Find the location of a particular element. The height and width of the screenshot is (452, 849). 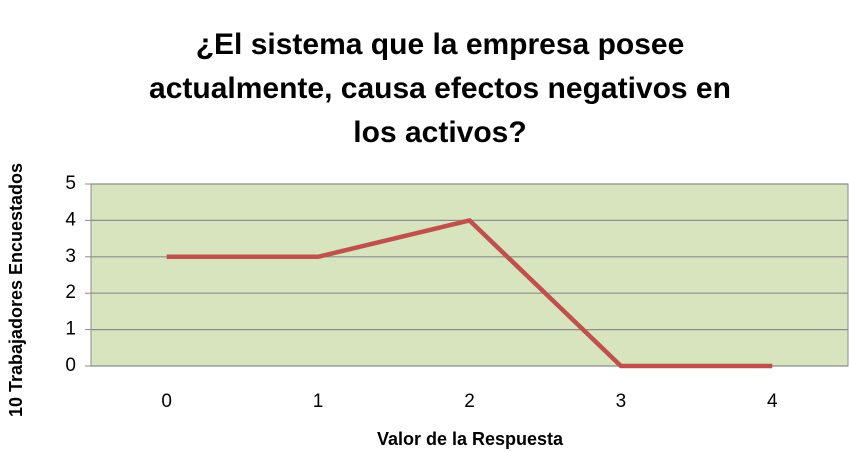

y-tick-label: 2 is located at coordinates (70, 292).